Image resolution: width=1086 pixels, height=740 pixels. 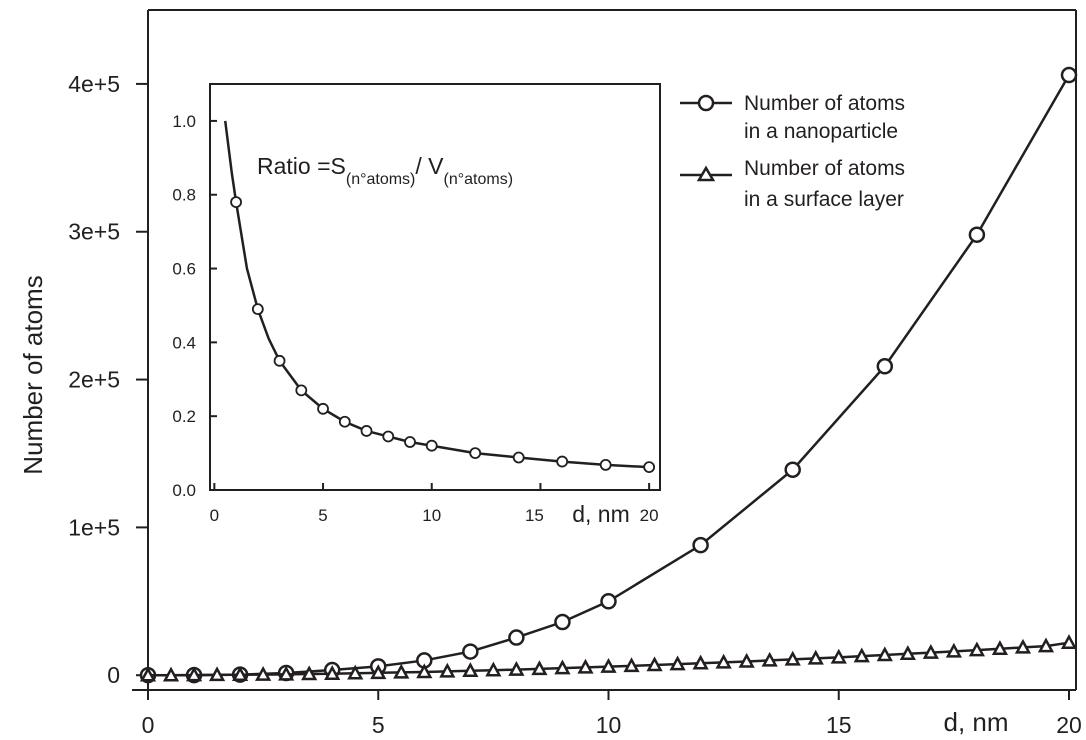 What do you see at coordinates (184, 121) in the screenshot?
I see `inset-y-tick-label: 1.0` at bounding box center [184, 121].